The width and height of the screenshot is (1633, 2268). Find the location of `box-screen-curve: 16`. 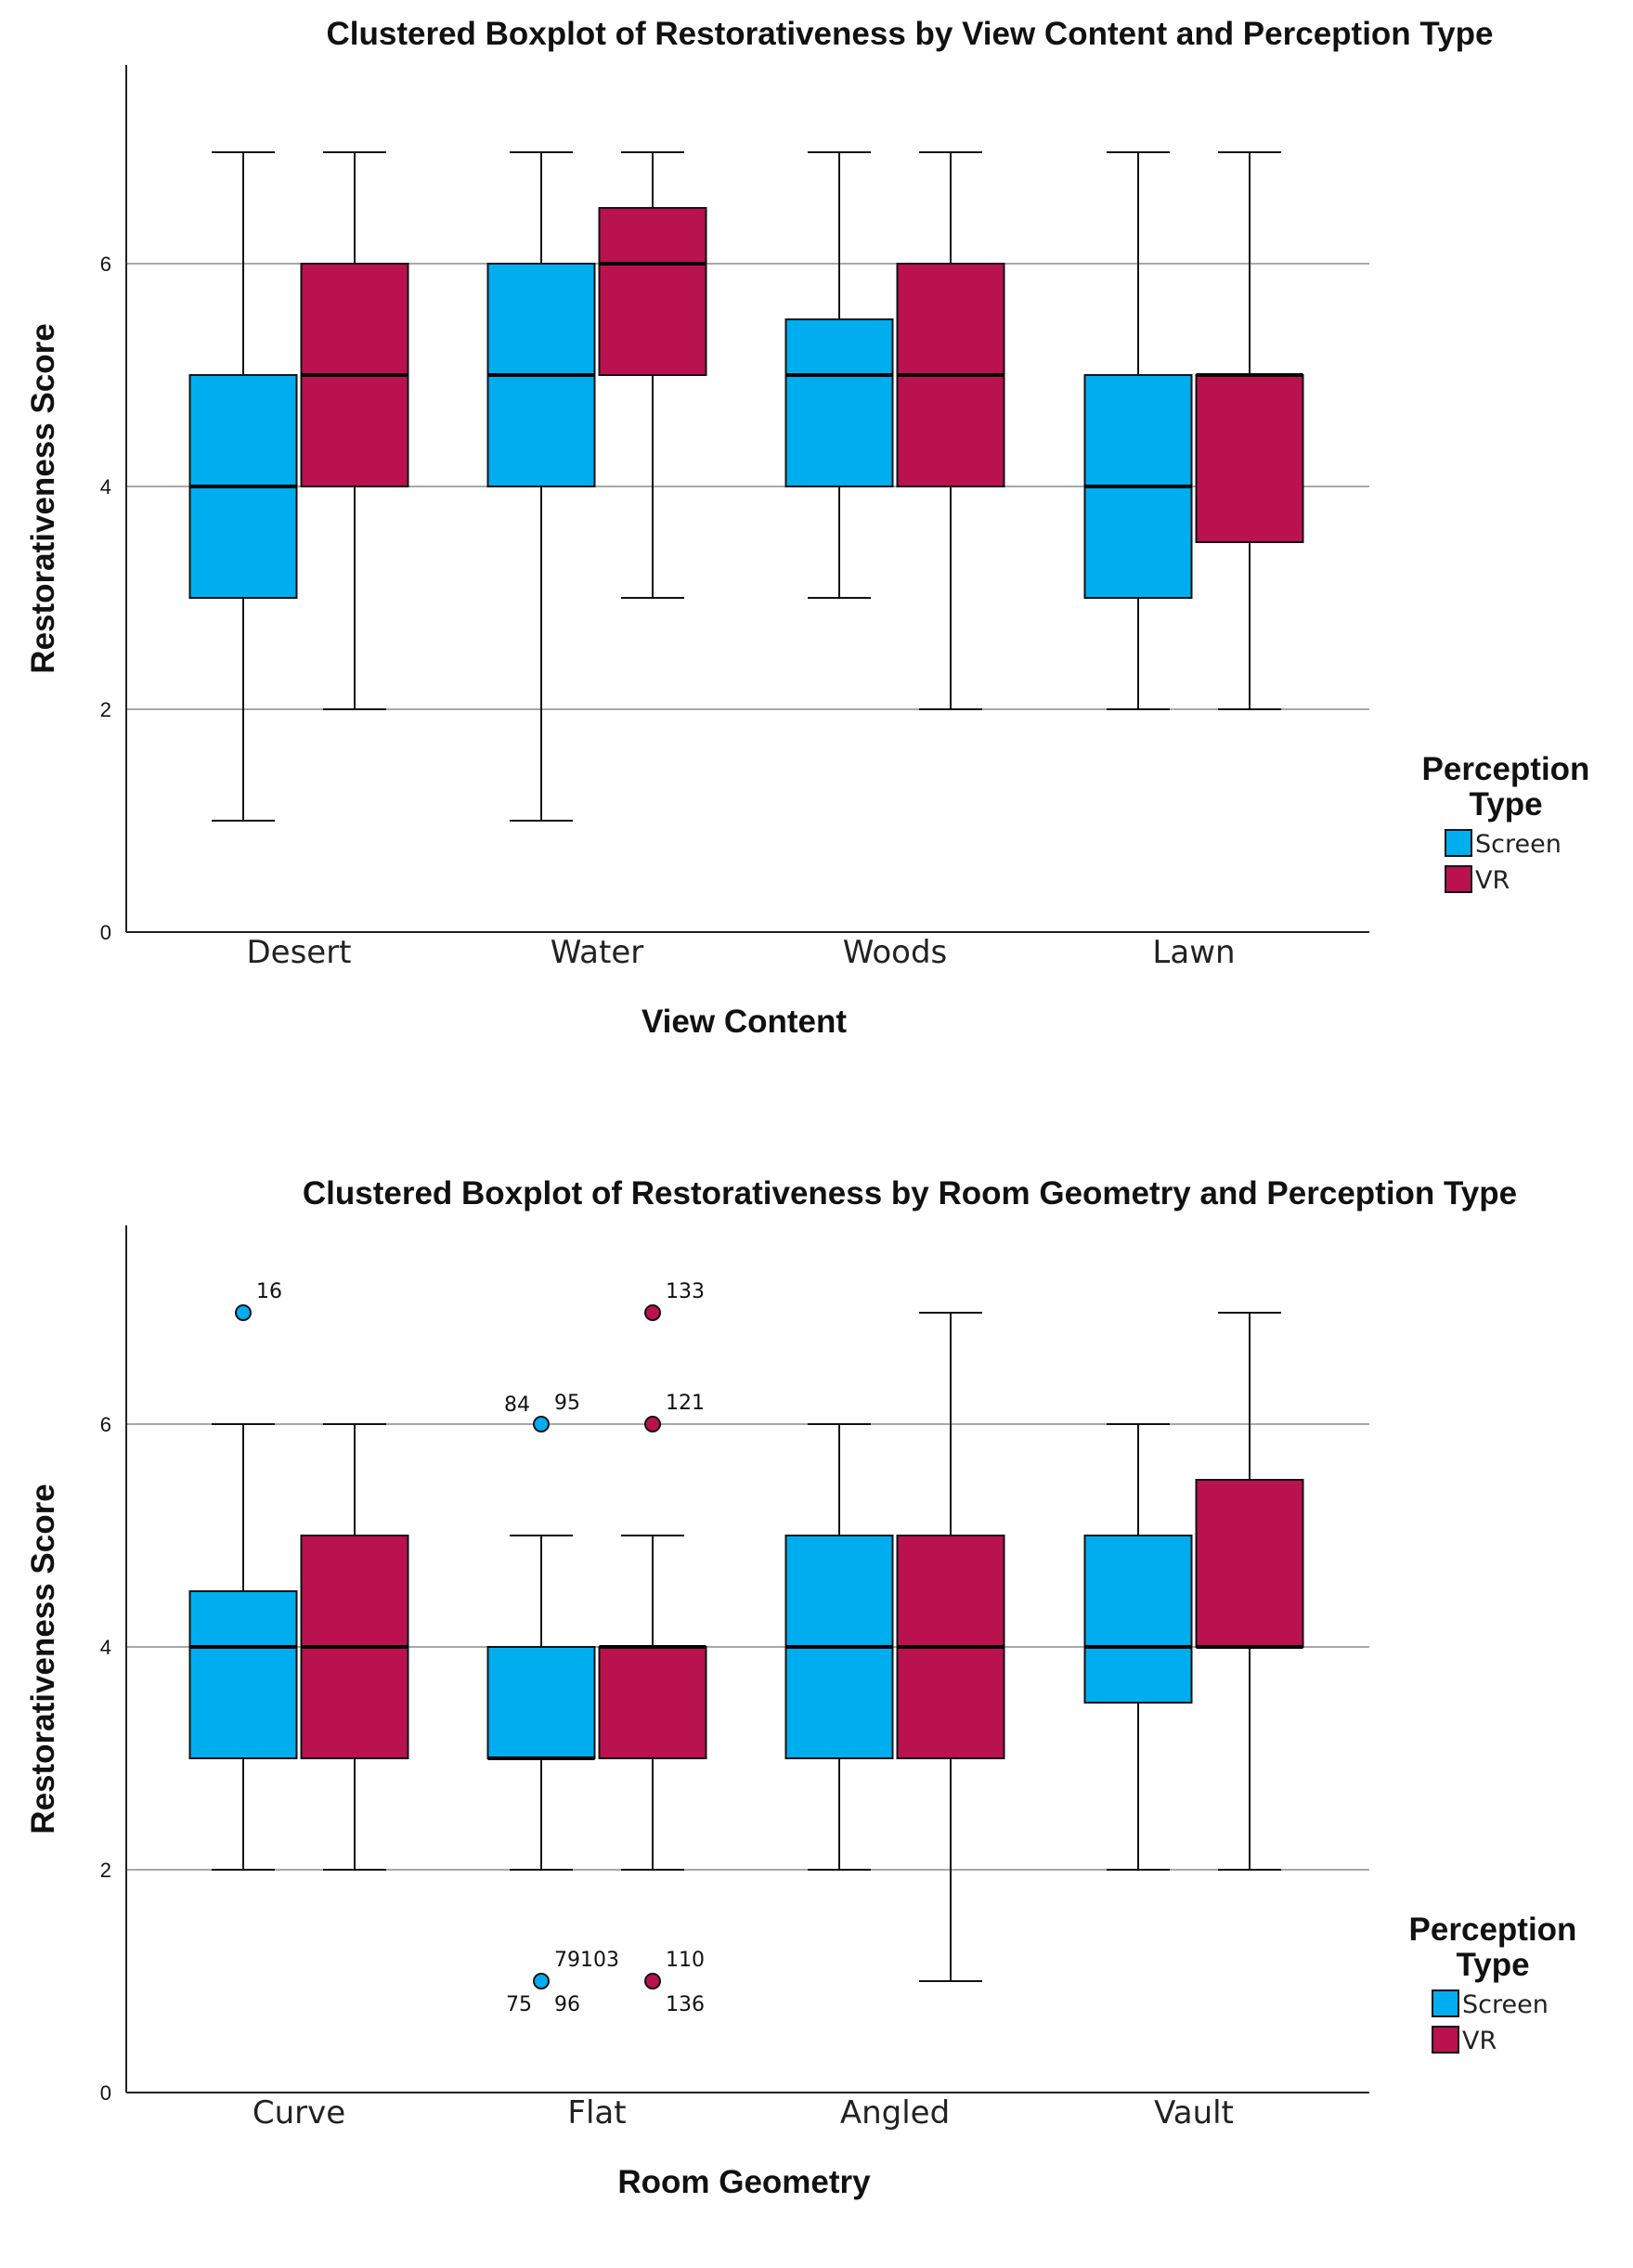

box-screen-curve: 16 is located at coordinates (243, 1575).